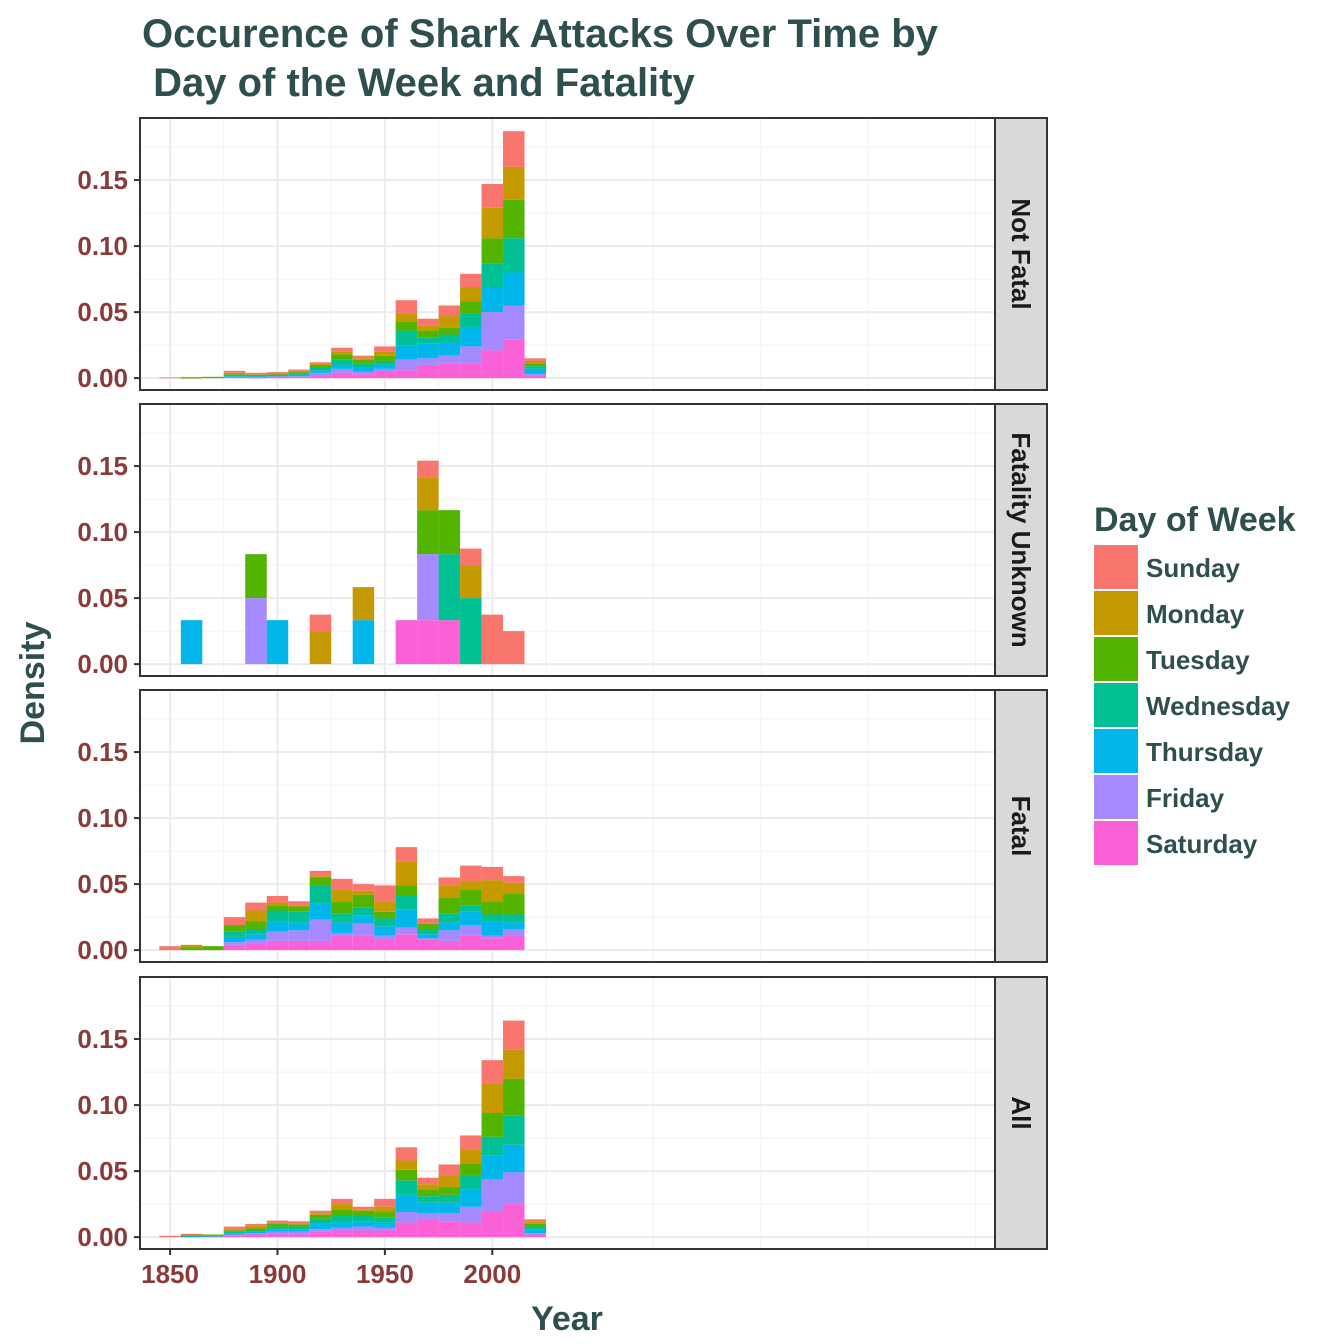 Image resolution: width=1344 pixels, height=1344 pixels. Describe the element at coordinates (331, 1269) in the screenshot. I see `x-axis: 1850 1900 1950 2000` at that location.